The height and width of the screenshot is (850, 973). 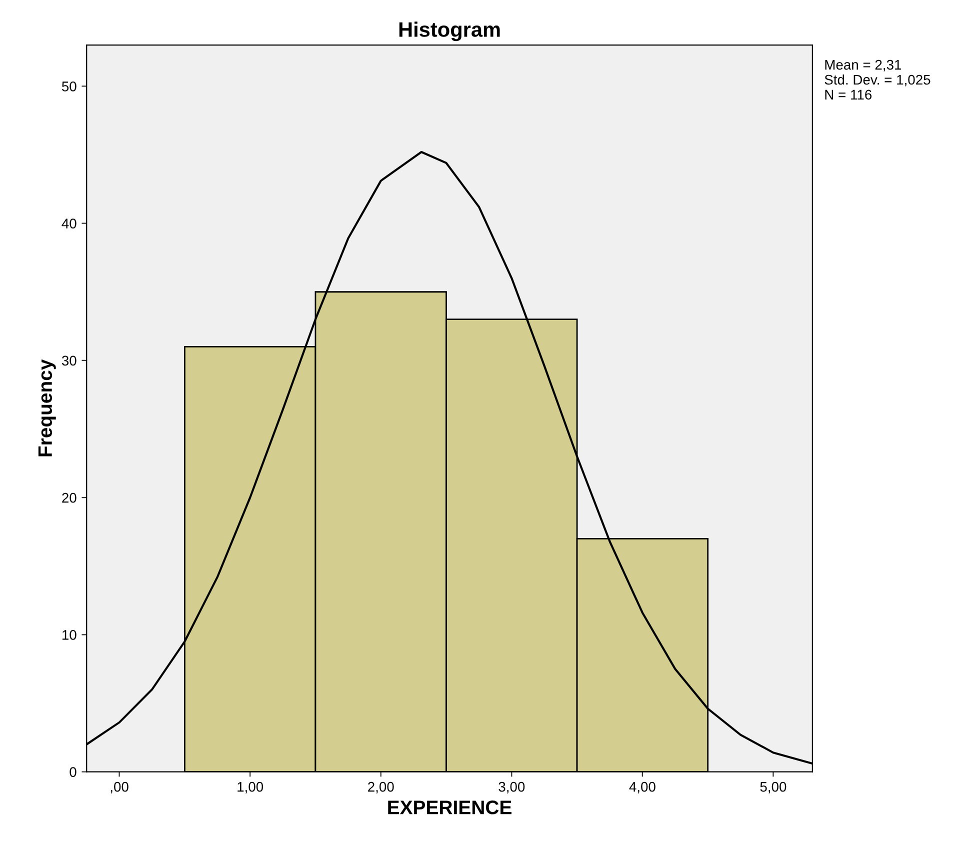 I want to click on x-tick-label: 5,00, so click(x=773, y=788).